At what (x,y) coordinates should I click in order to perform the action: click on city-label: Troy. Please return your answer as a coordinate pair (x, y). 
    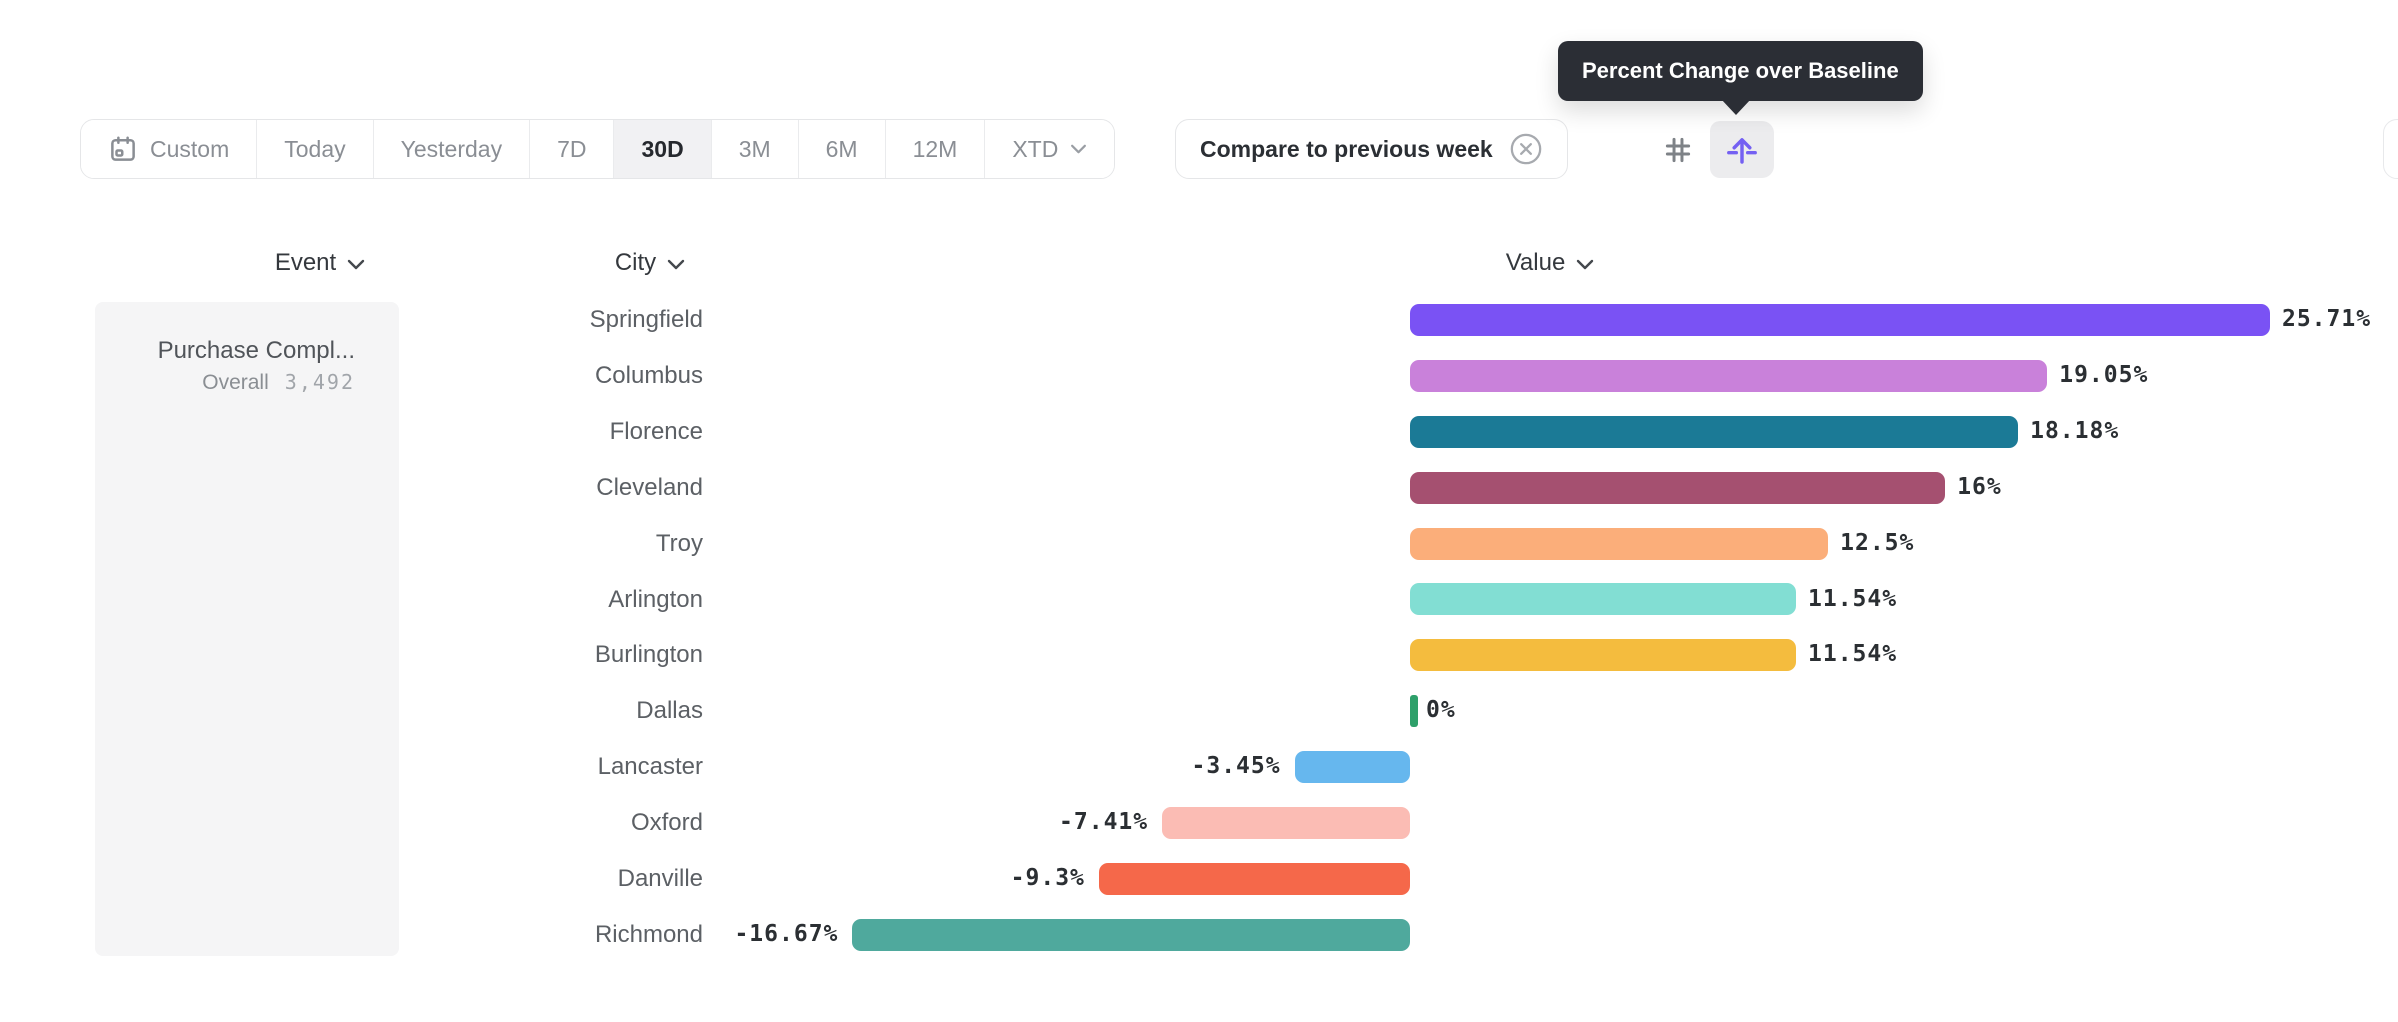
    Looking at the image, I should click on (679, 543).